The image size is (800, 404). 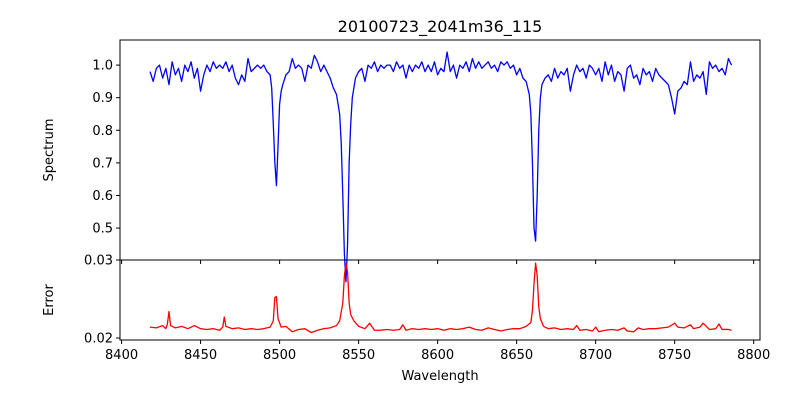 What do you see at coordinates (358, 355) in the screenshot?
I see `xtick-label: 8550` at bounding box center [358, 355].